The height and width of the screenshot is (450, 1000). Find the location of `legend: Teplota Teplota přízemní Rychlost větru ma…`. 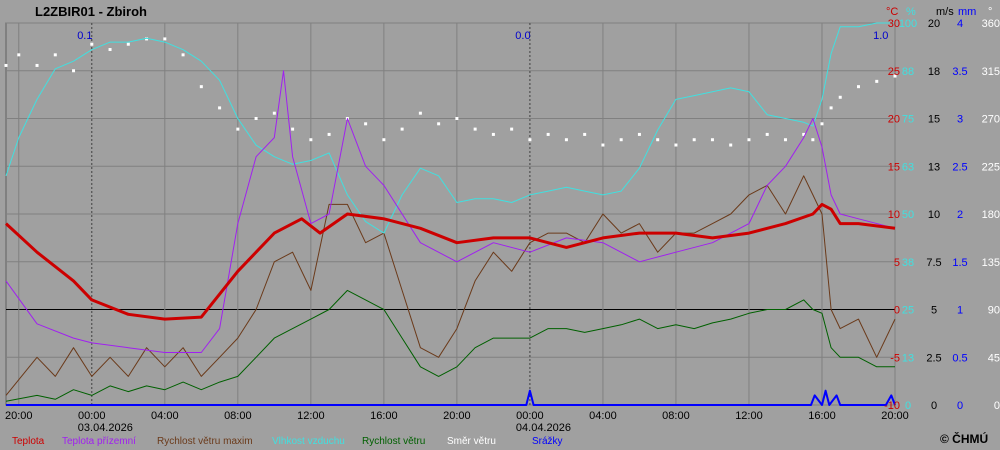

legend: Teplota Teplota přízemní Rychlost větru ma… is located at coordinates (287, 441).